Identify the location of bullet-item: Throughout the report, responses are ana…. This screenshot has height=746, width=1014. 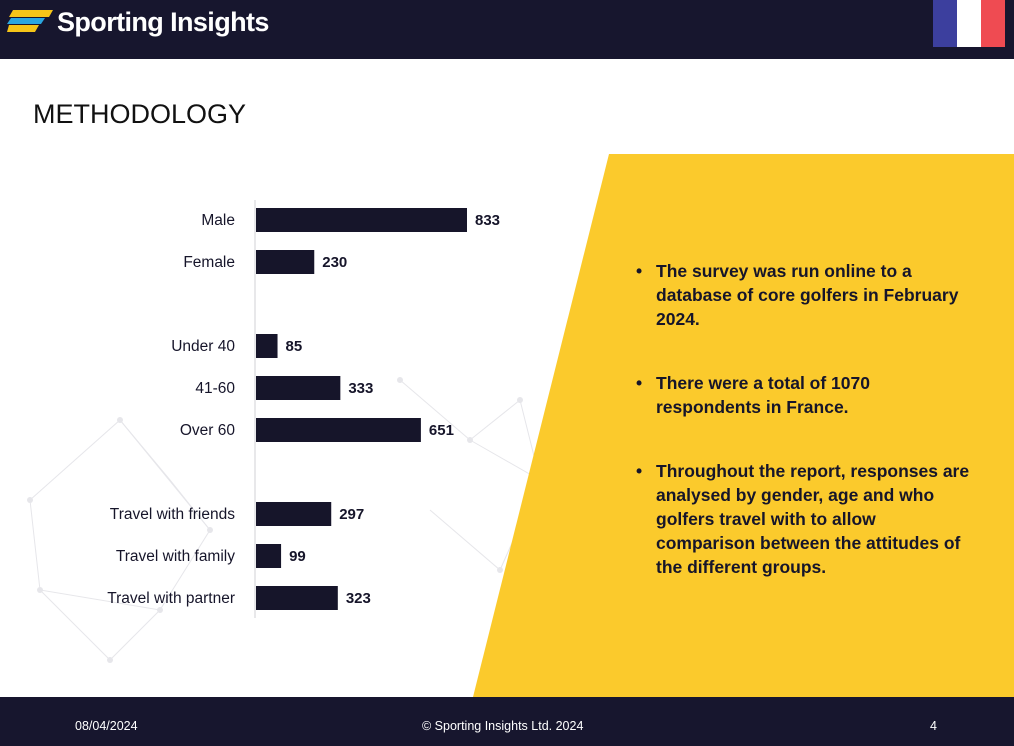
(806, 519).